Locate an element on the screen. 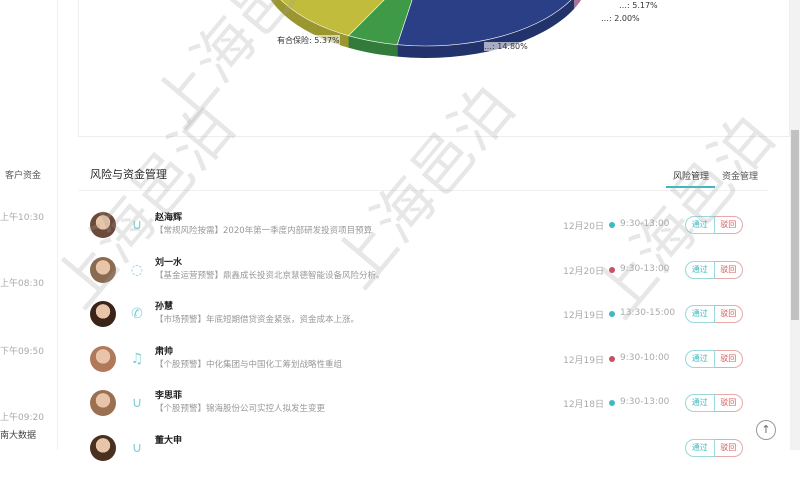 This screenshot has height=479, width=800. left-panel-title: 客户资金 is located at coordinates (23, 176).